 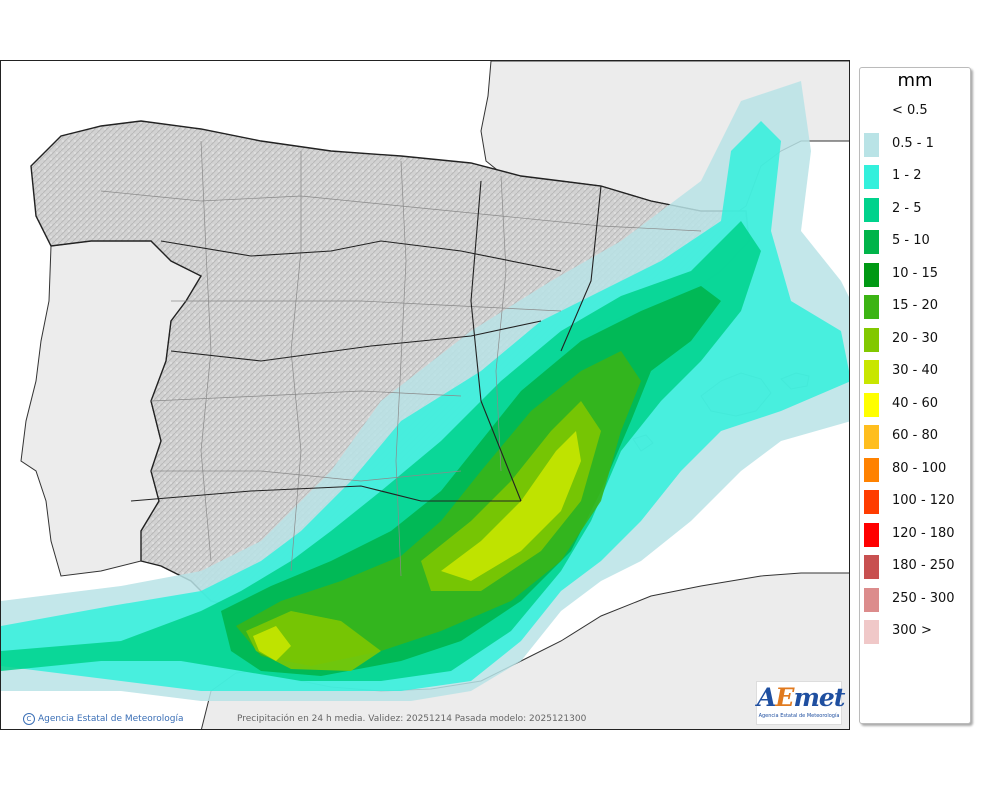 I want to click on agency-credit-text: Agencia Estatal de Meteorología, so click(x=111, y=719).